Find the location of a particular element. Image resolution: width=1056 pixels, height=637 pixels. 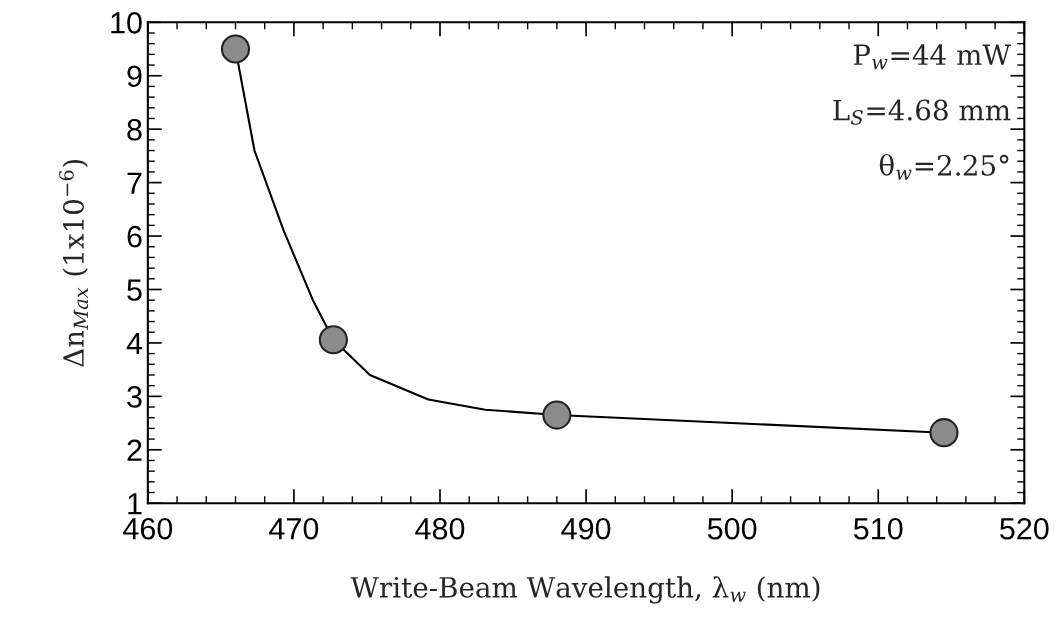

y-tick-label: 10 is located at coordinates (126, 23).